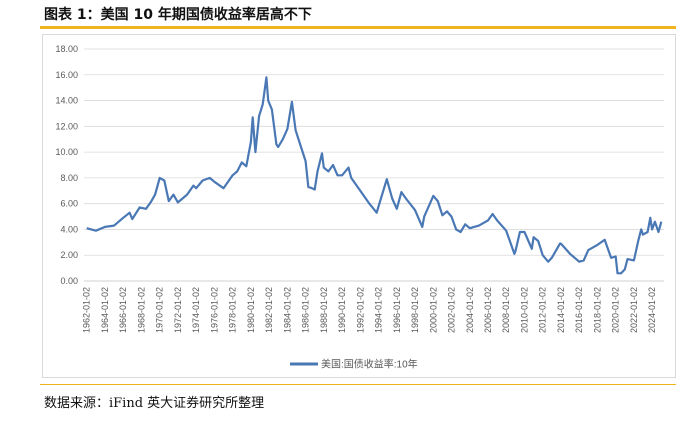 This screenshot has width=685, height=423. What do you see at coordinates (69, 255) in the screenshot?
I see `y-tick-label: 2.00` at bounding box center [69, 255].